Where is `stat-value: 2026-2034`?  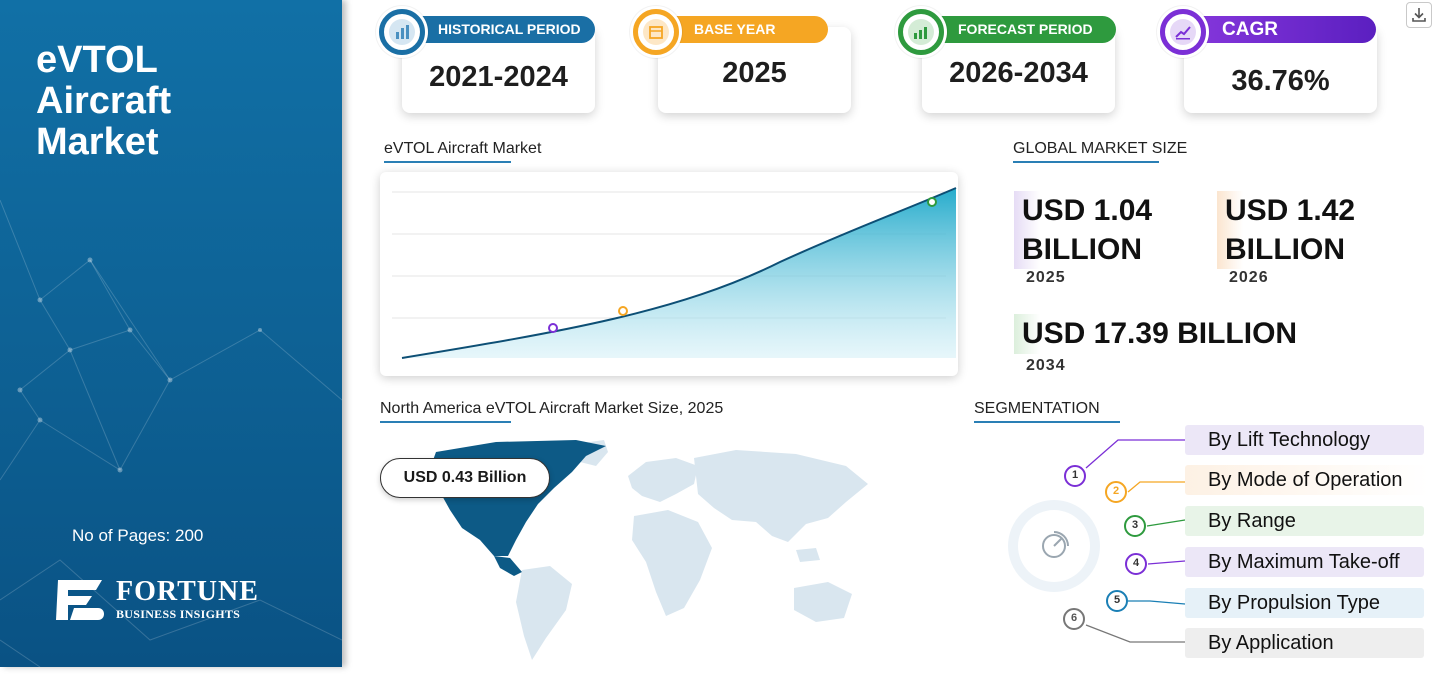
stat-value: 2026-2034 is located at coordinates (1018, 73).